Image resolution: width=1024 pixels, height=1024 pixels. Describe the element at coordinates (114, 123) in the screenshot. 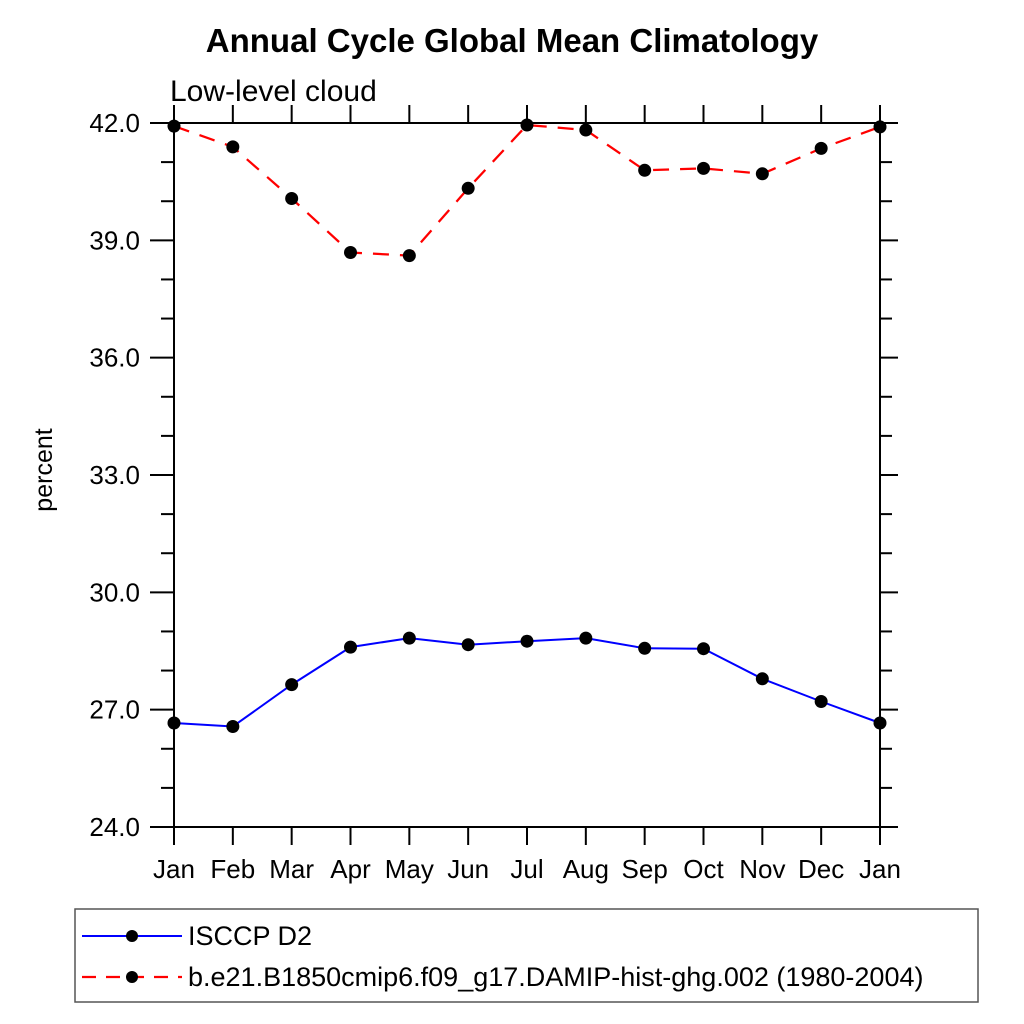

I see `y-tick-label: 42.0` at that location.